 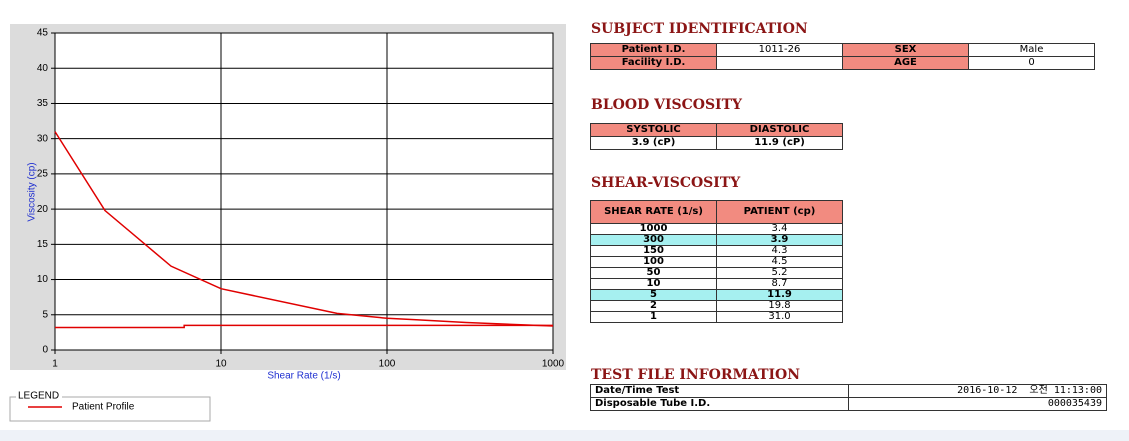 I want to click on table-row: 2 19.8, so click(x=716, y=306).